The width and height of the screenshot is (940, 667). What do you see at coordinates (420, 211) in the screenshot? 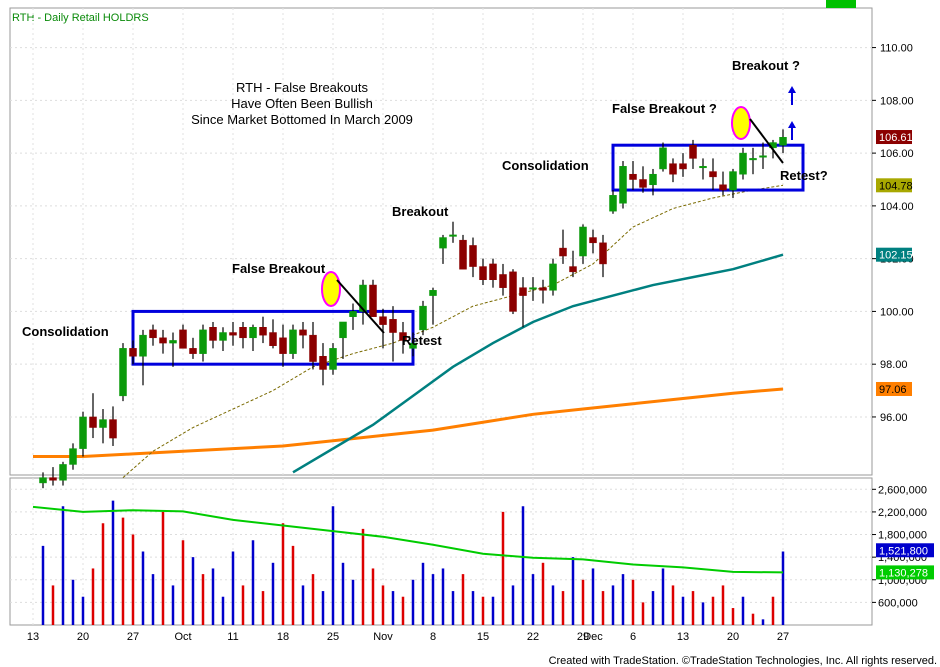
I see `breakout-label-1: Breakout` at bounding box center [420, 211].